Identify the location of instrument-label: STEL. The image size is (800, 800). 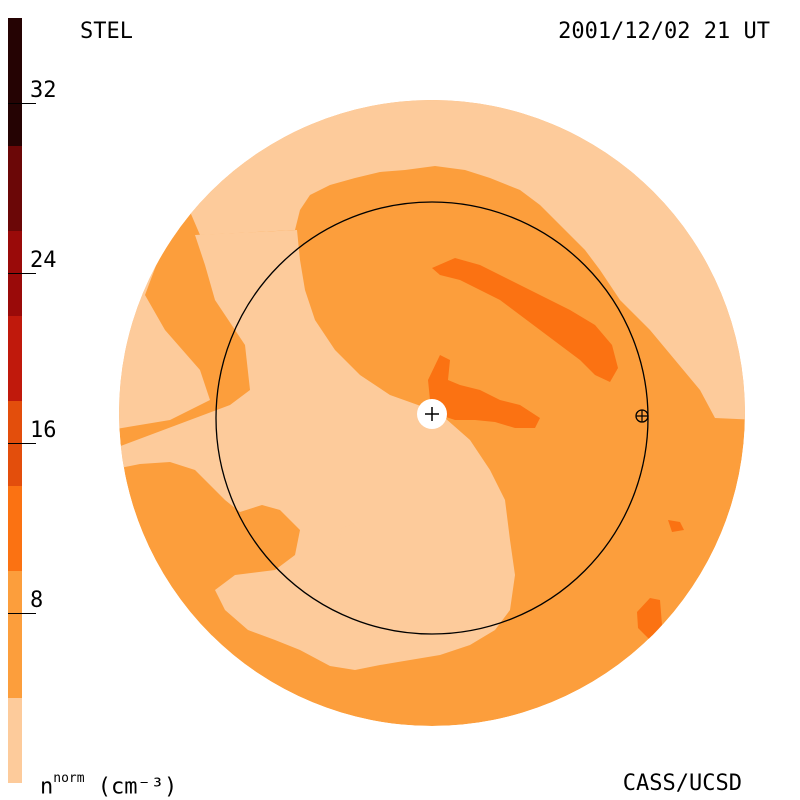
(106, 31).